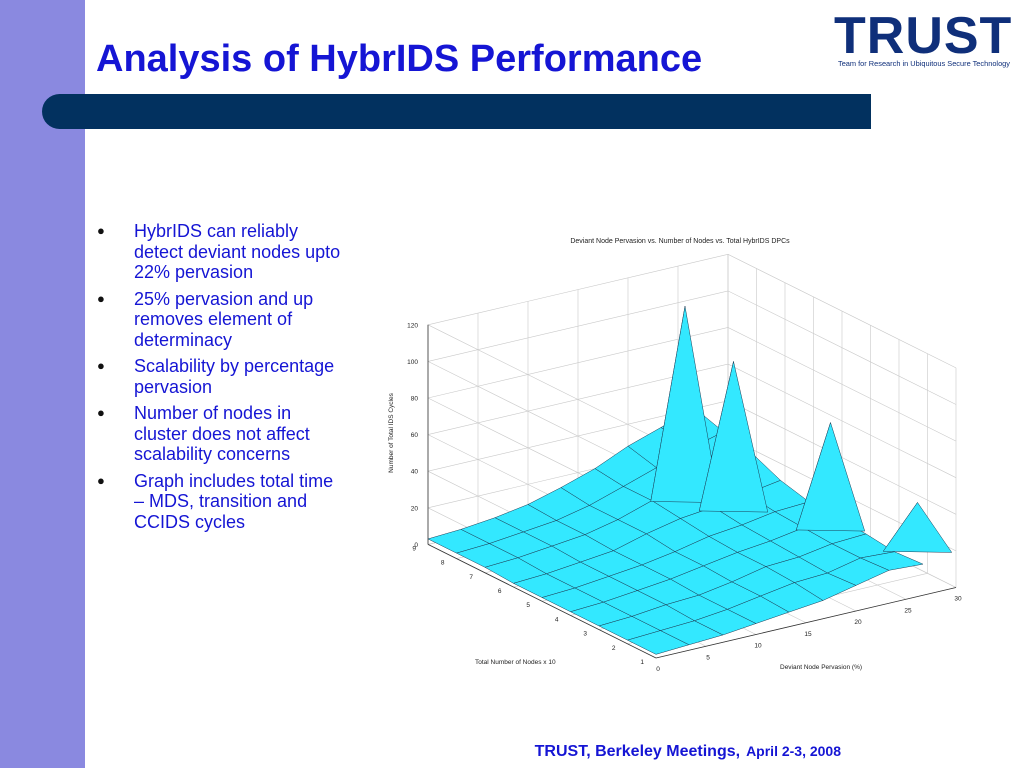  I want to click on z-tick-label: 120, so click(412, 325).